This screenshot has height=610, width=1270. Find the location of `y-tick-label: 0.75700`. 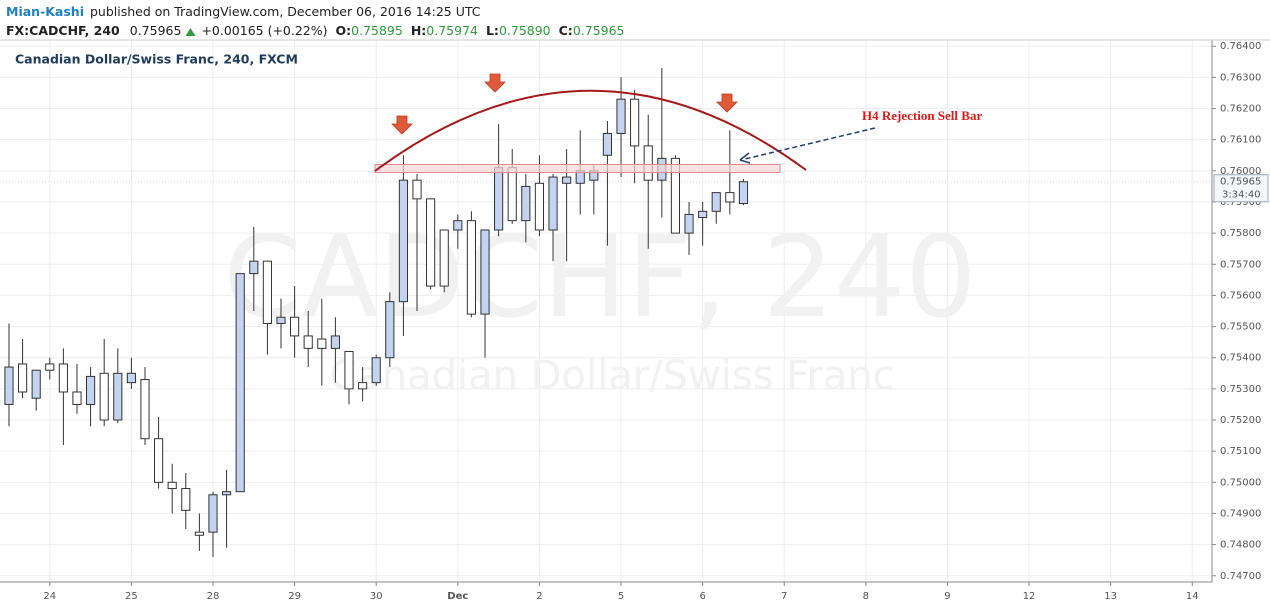

y-tick-label: 0.75700 is located at coordinates (1240, 264).